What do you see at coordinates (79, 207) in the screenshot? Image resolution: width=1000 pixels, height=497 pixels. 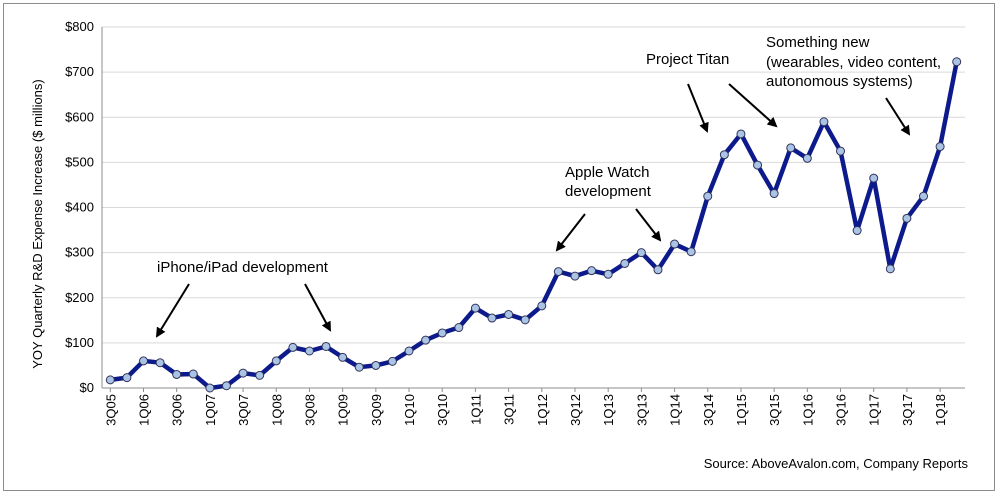 I see `y-tick-label: $400` at bounding box center [79, 207].